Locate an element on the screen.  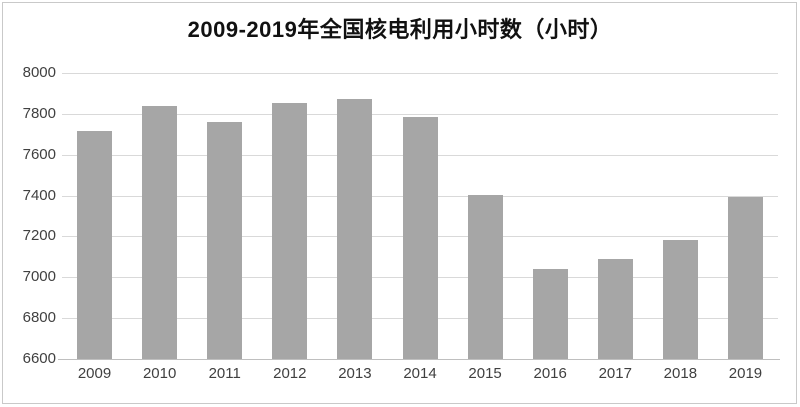
bar-2016 is located at coordinates (550, 313).